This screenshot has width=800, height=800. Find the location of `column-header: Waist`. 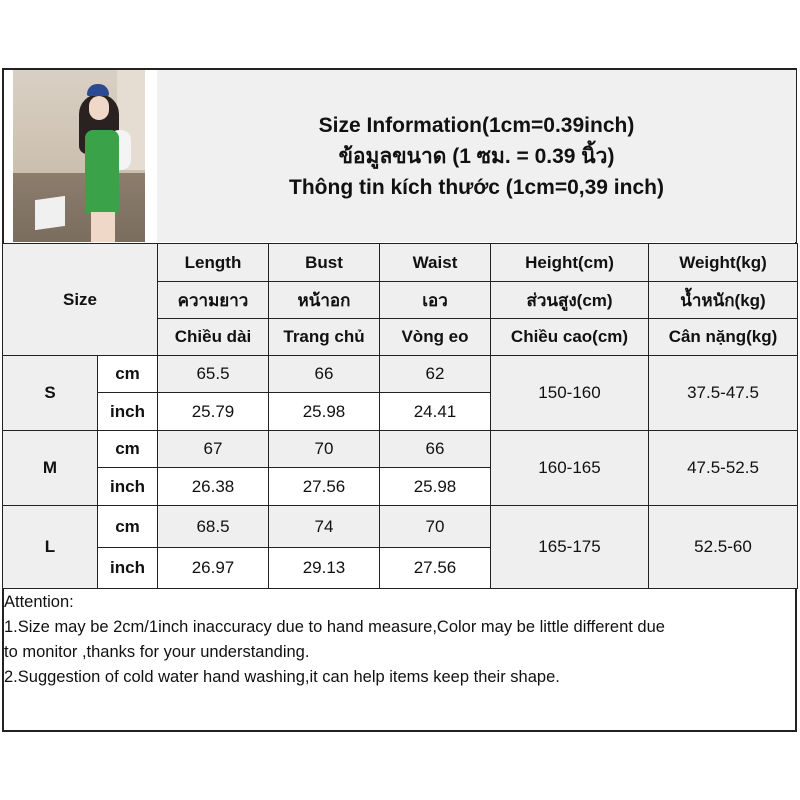

column-header: Waist is located at coordinates (435, 262).